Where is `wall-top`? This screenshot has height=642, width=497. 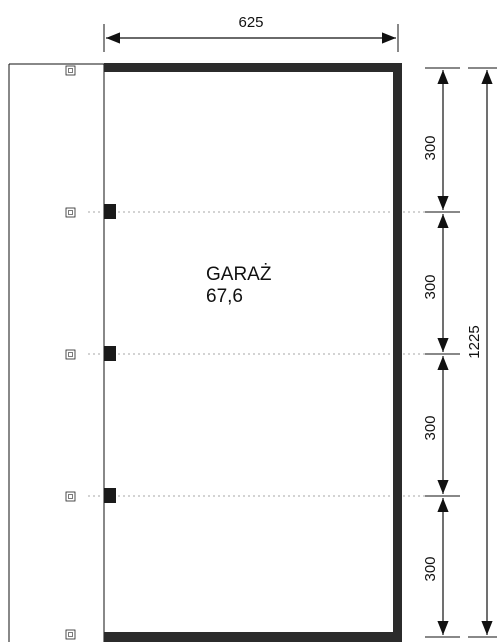 wall-top is located at coordinates (253, 67).